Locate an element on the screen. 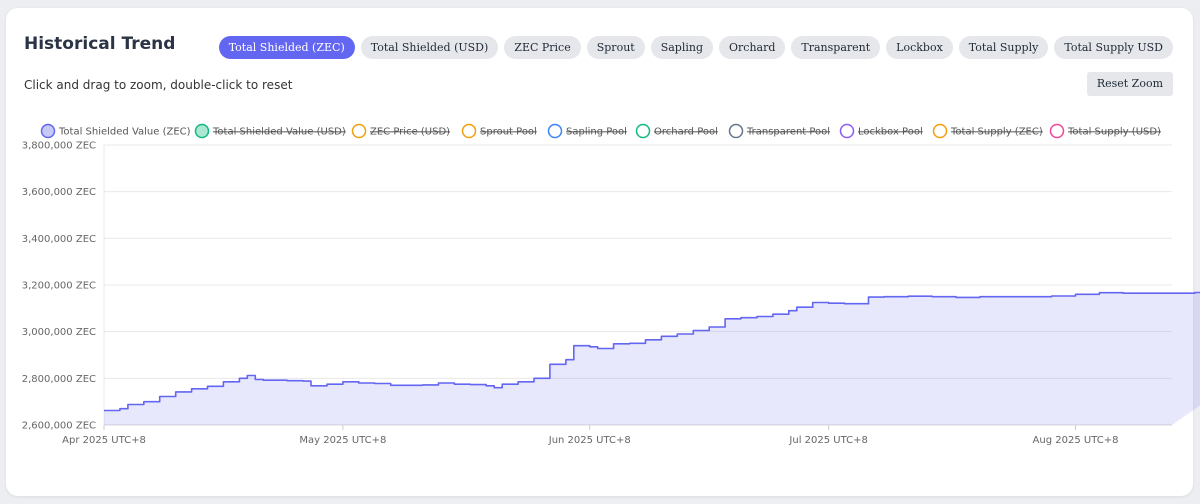  metric-pill-lockbox: Lockbox is located at coordinates (919, 47).